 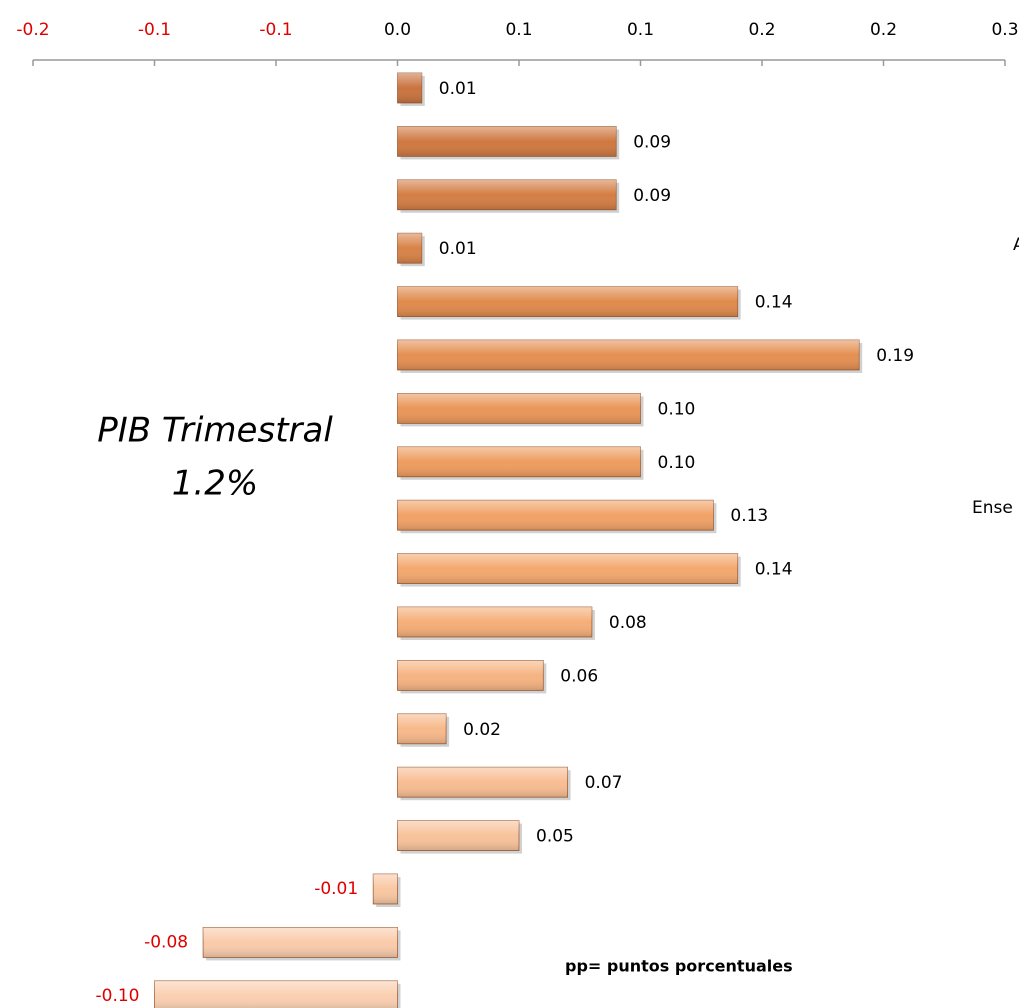 What do you see at coordinates (992, 508) in the screenshot?
I see `annotation: Ense` at bounding box center [992, 508].